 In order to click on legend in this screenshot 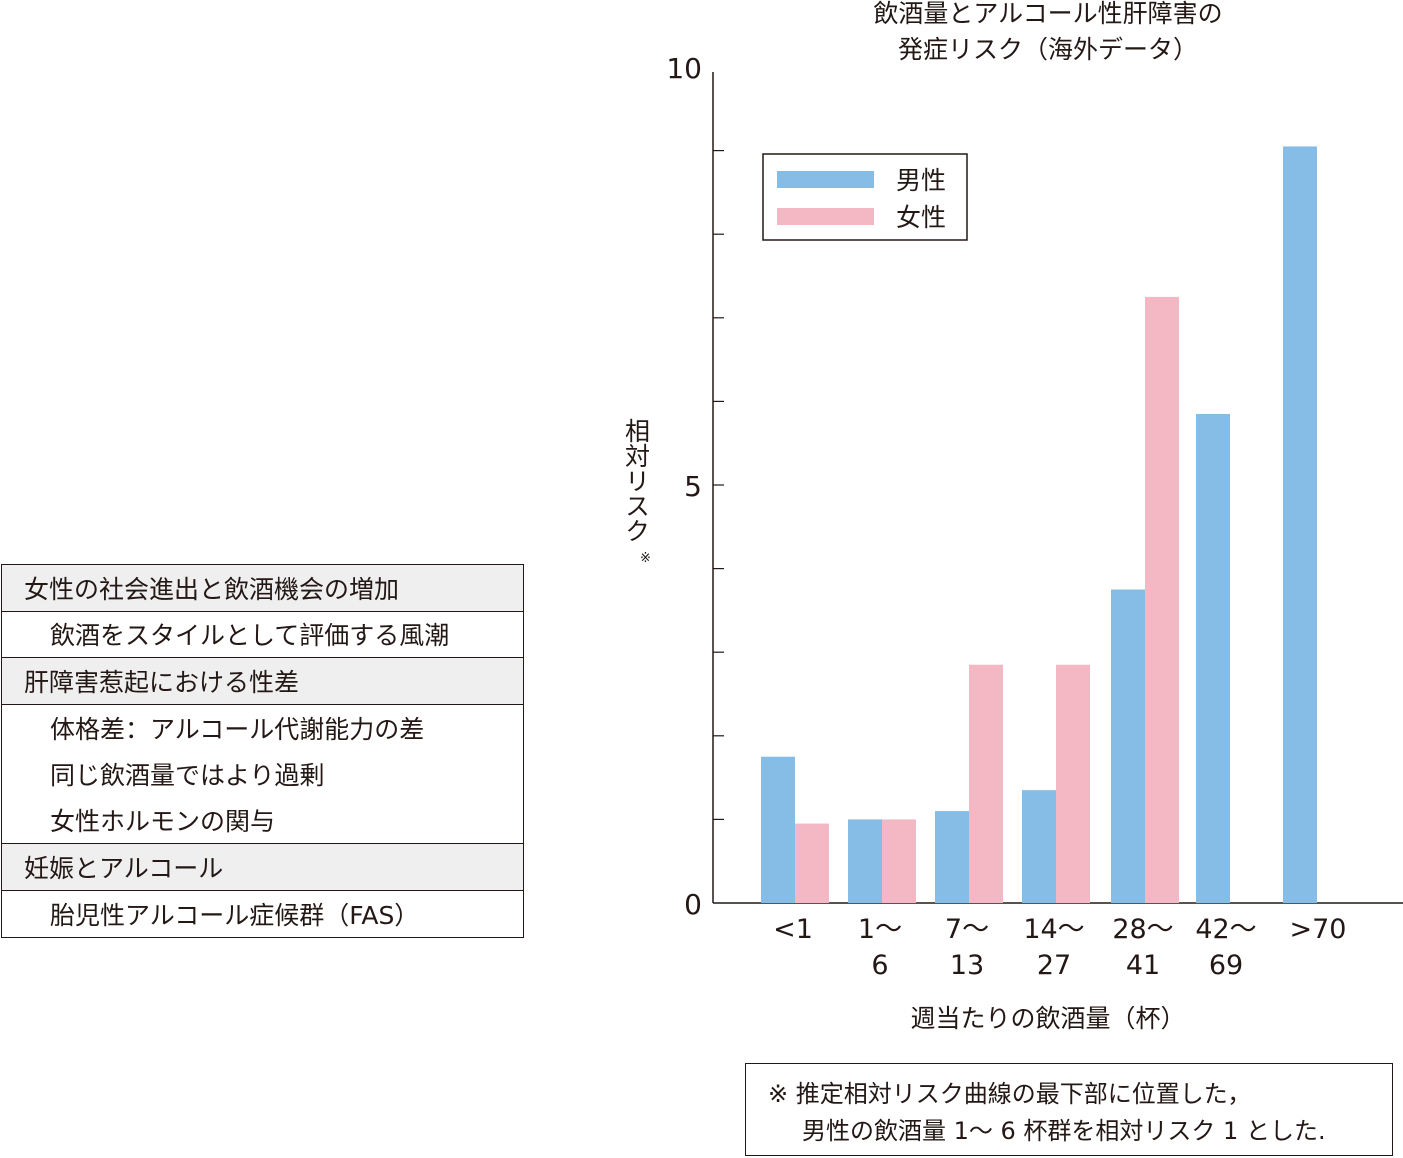, I will do `click(865, 197)`.